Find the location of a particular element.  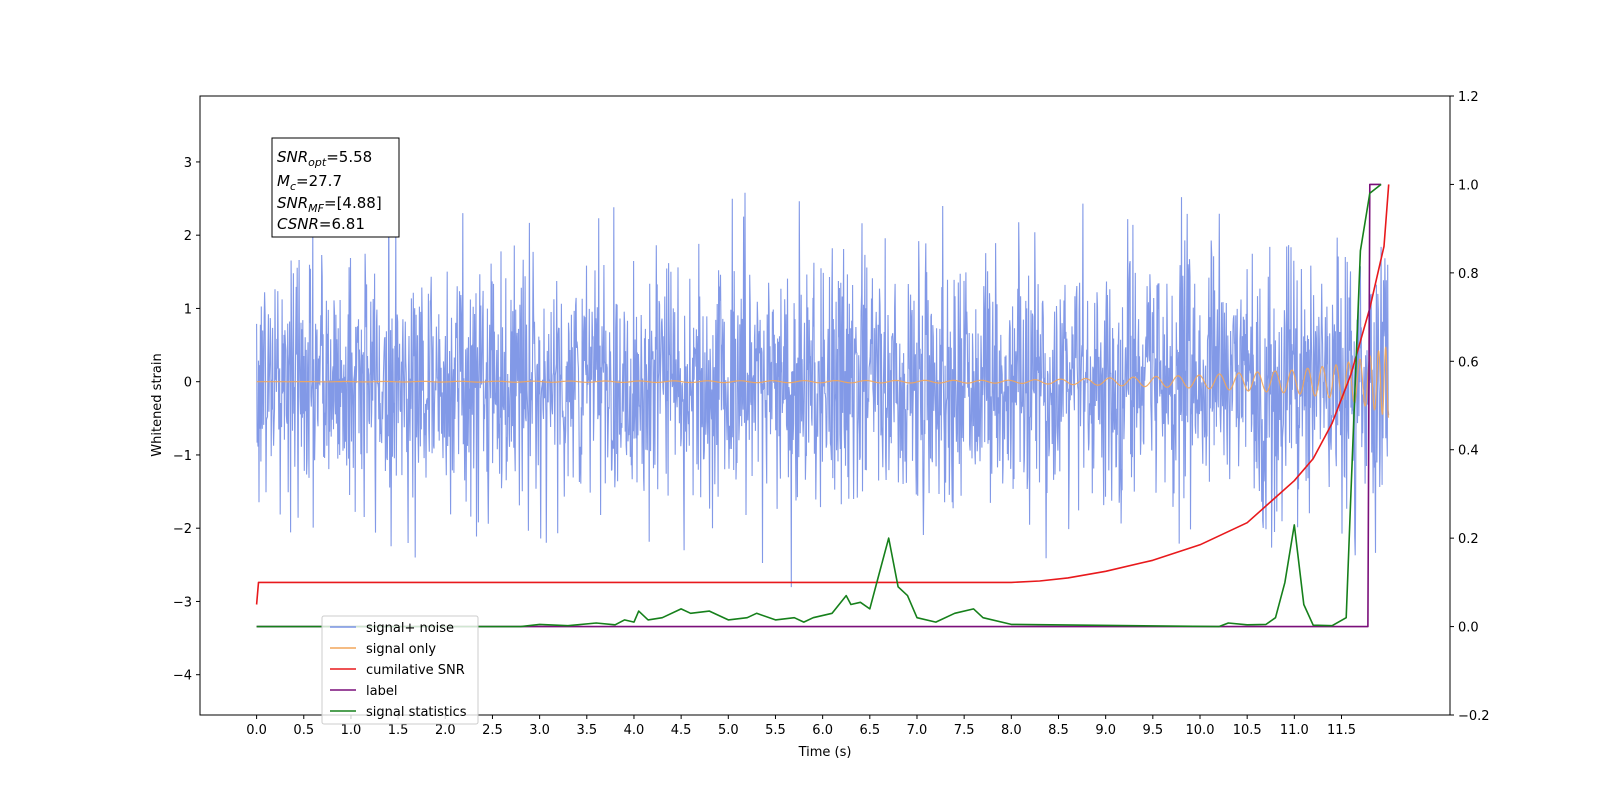

x-tick-label: 1.5 is located at coordinates (398, 730).